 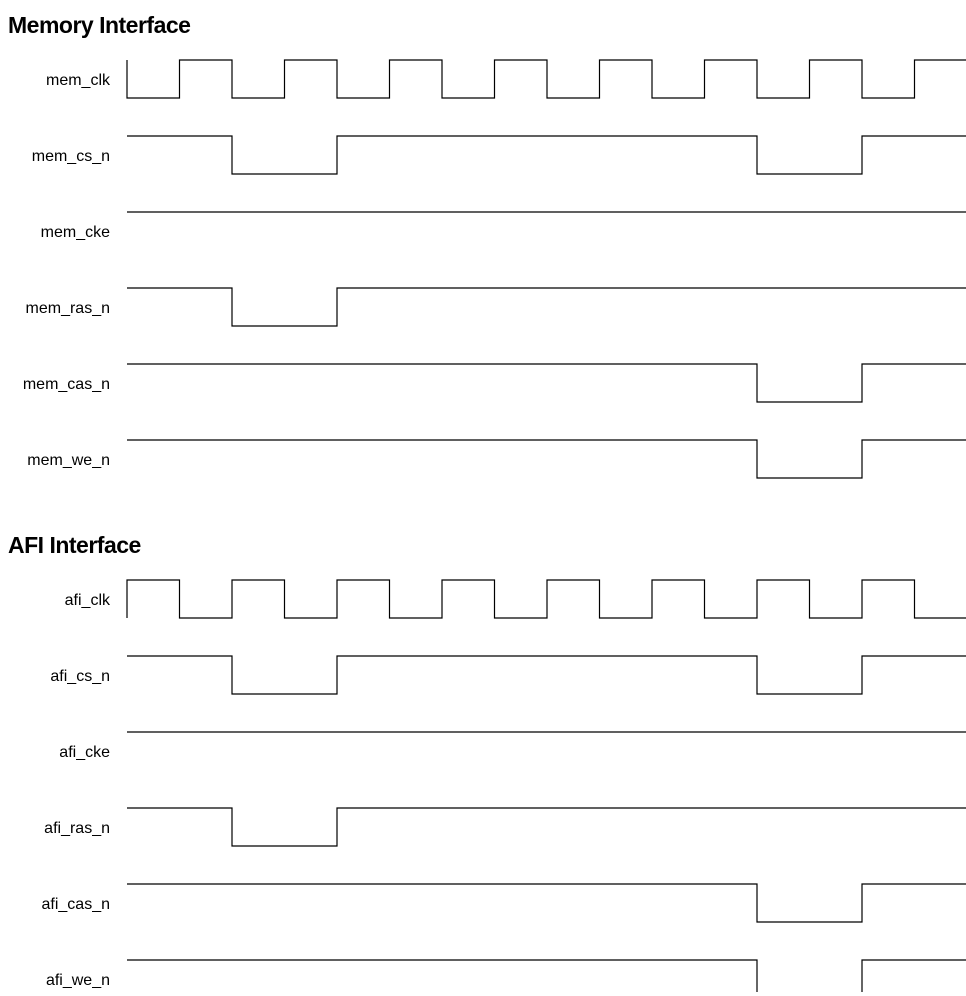 What do you see at coordinates (546, 307) in the screenshot?
I see `waveform-mem-ras-n` at bounding box center [546, 307].